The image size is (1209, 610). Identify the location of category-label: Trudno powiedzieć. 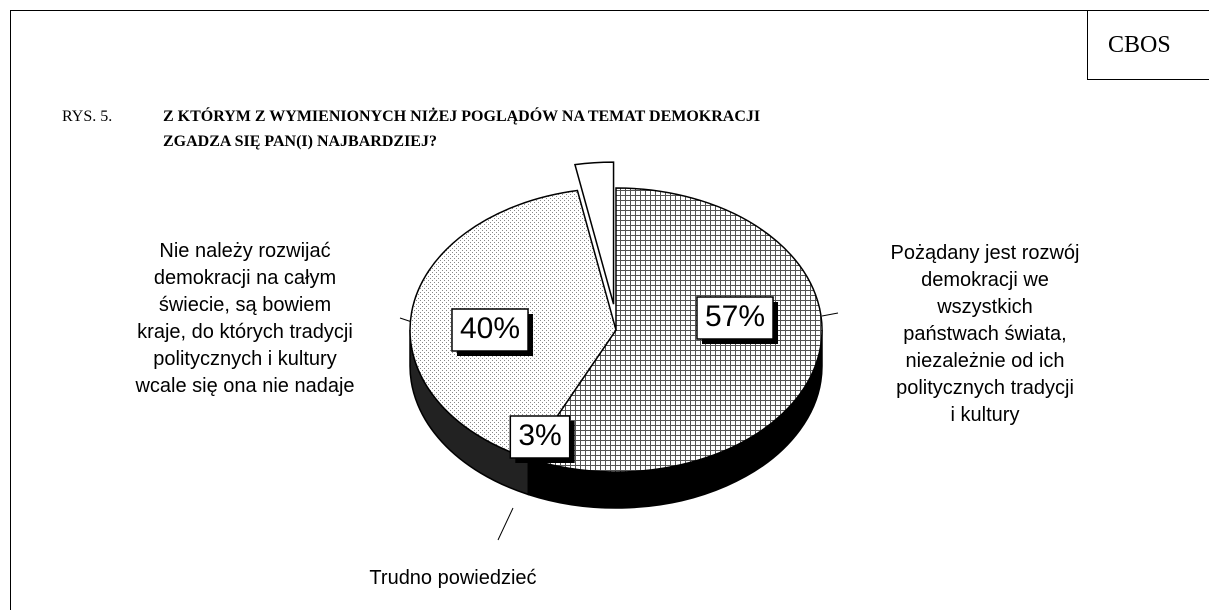
(453, 578).